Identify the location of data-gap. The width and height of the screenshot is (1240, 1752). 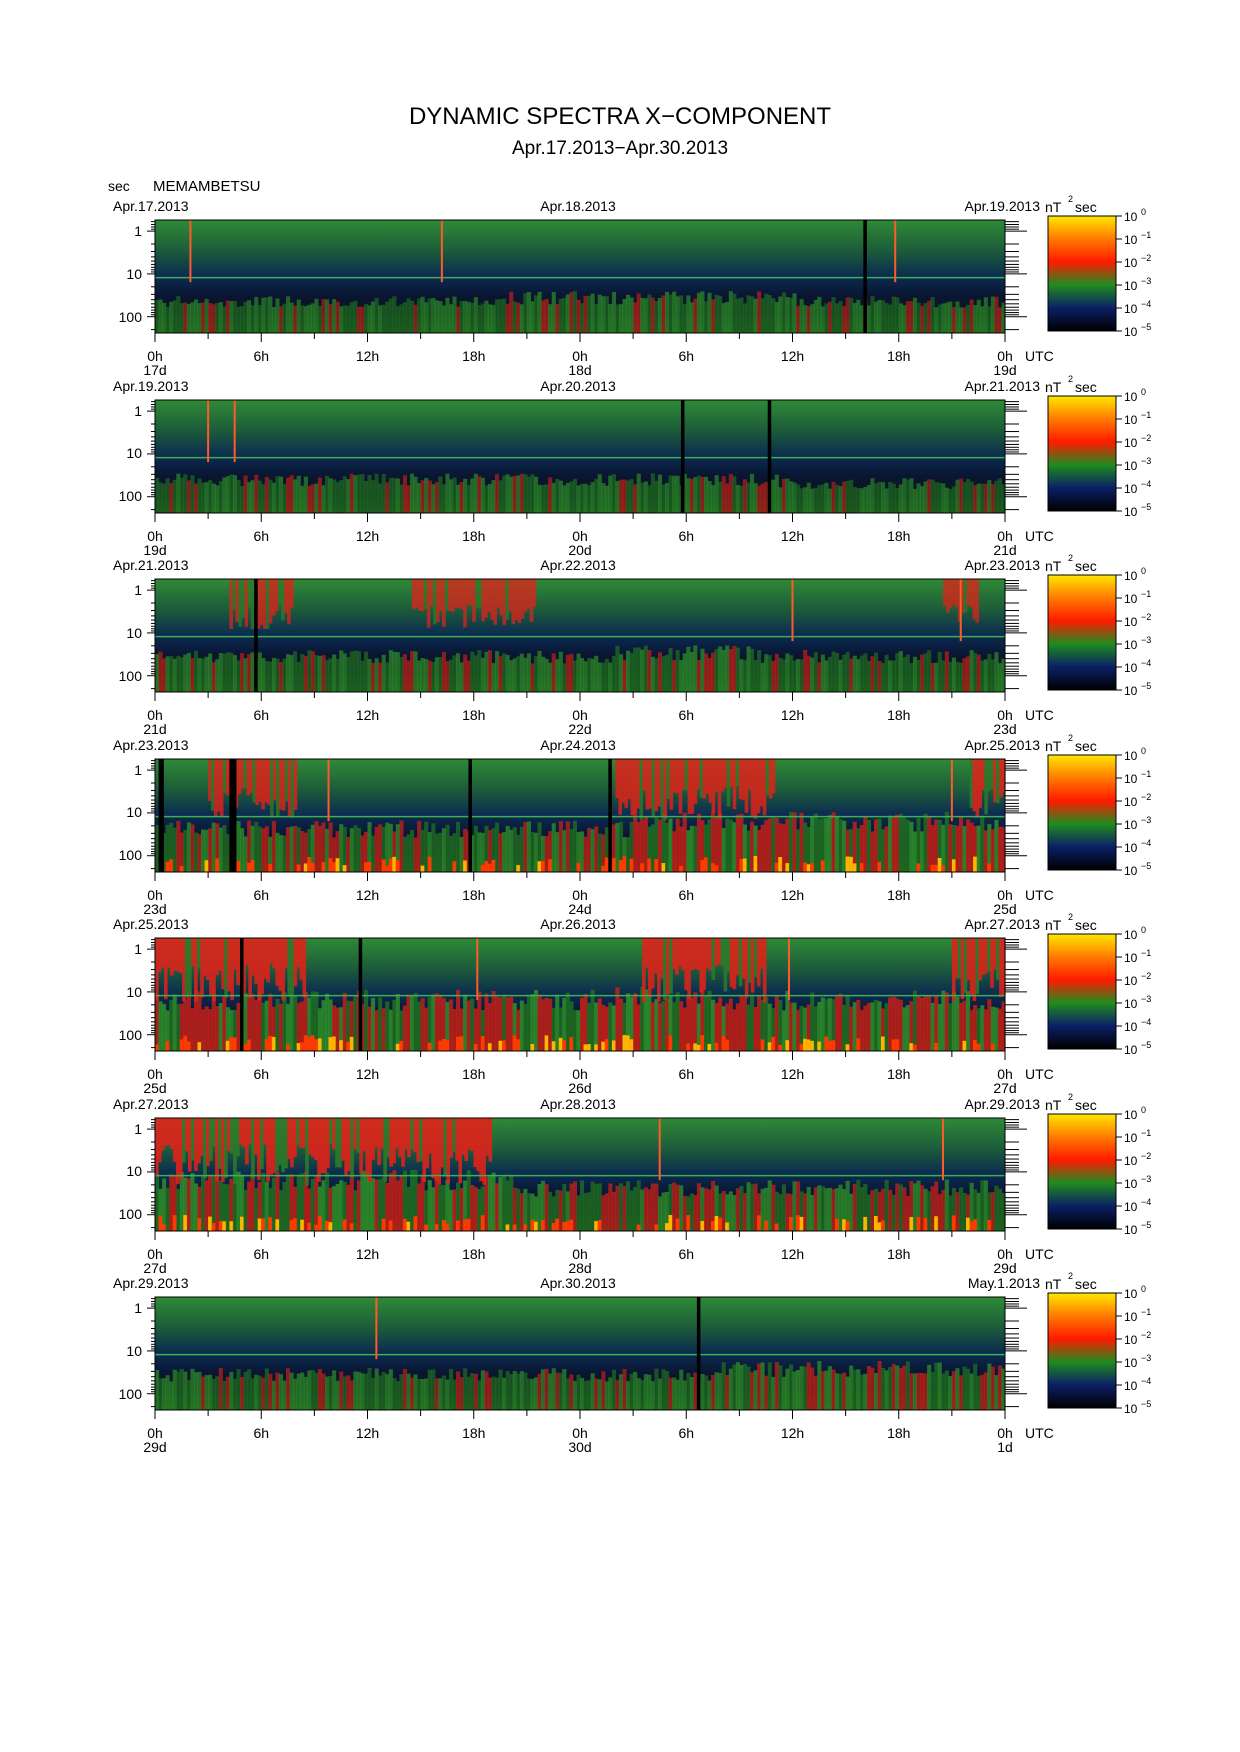
(698, 1353).